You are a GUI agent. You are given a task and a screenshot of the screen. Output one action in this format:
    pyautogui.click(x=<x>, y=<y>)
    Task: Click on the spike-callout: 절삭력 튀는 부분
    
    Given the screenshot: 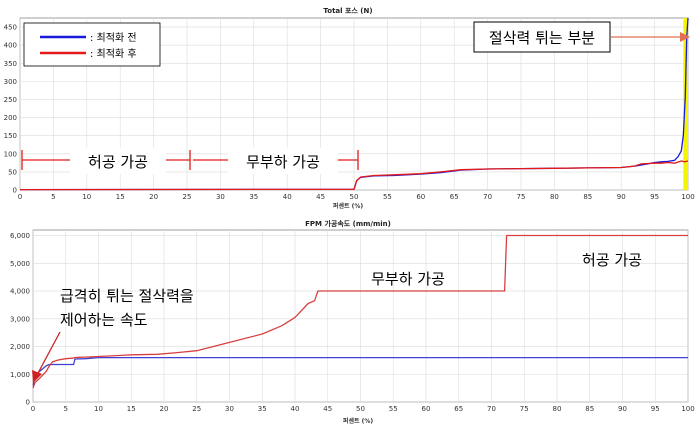 What is the action you would take?
    pyautogui.click(x=581, y=37)
    